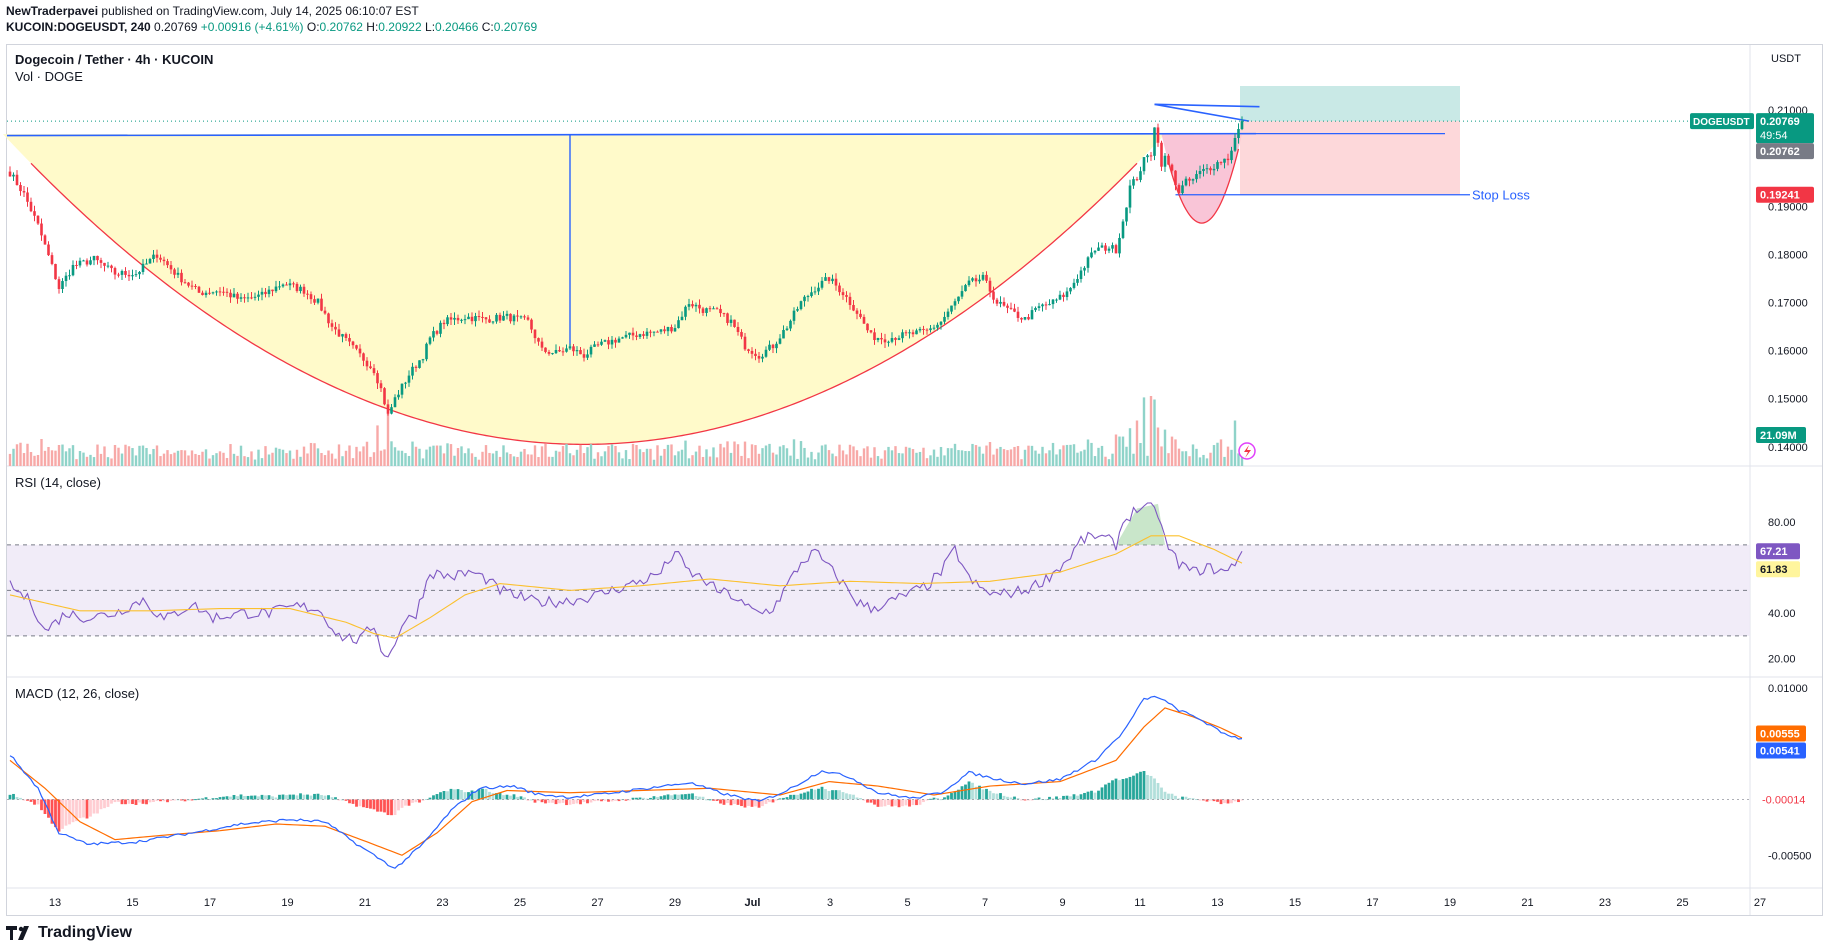  Describe the element at coordinates (52, 11) in the screenshot. I see `author-name: NewTraderpavei` at that location.